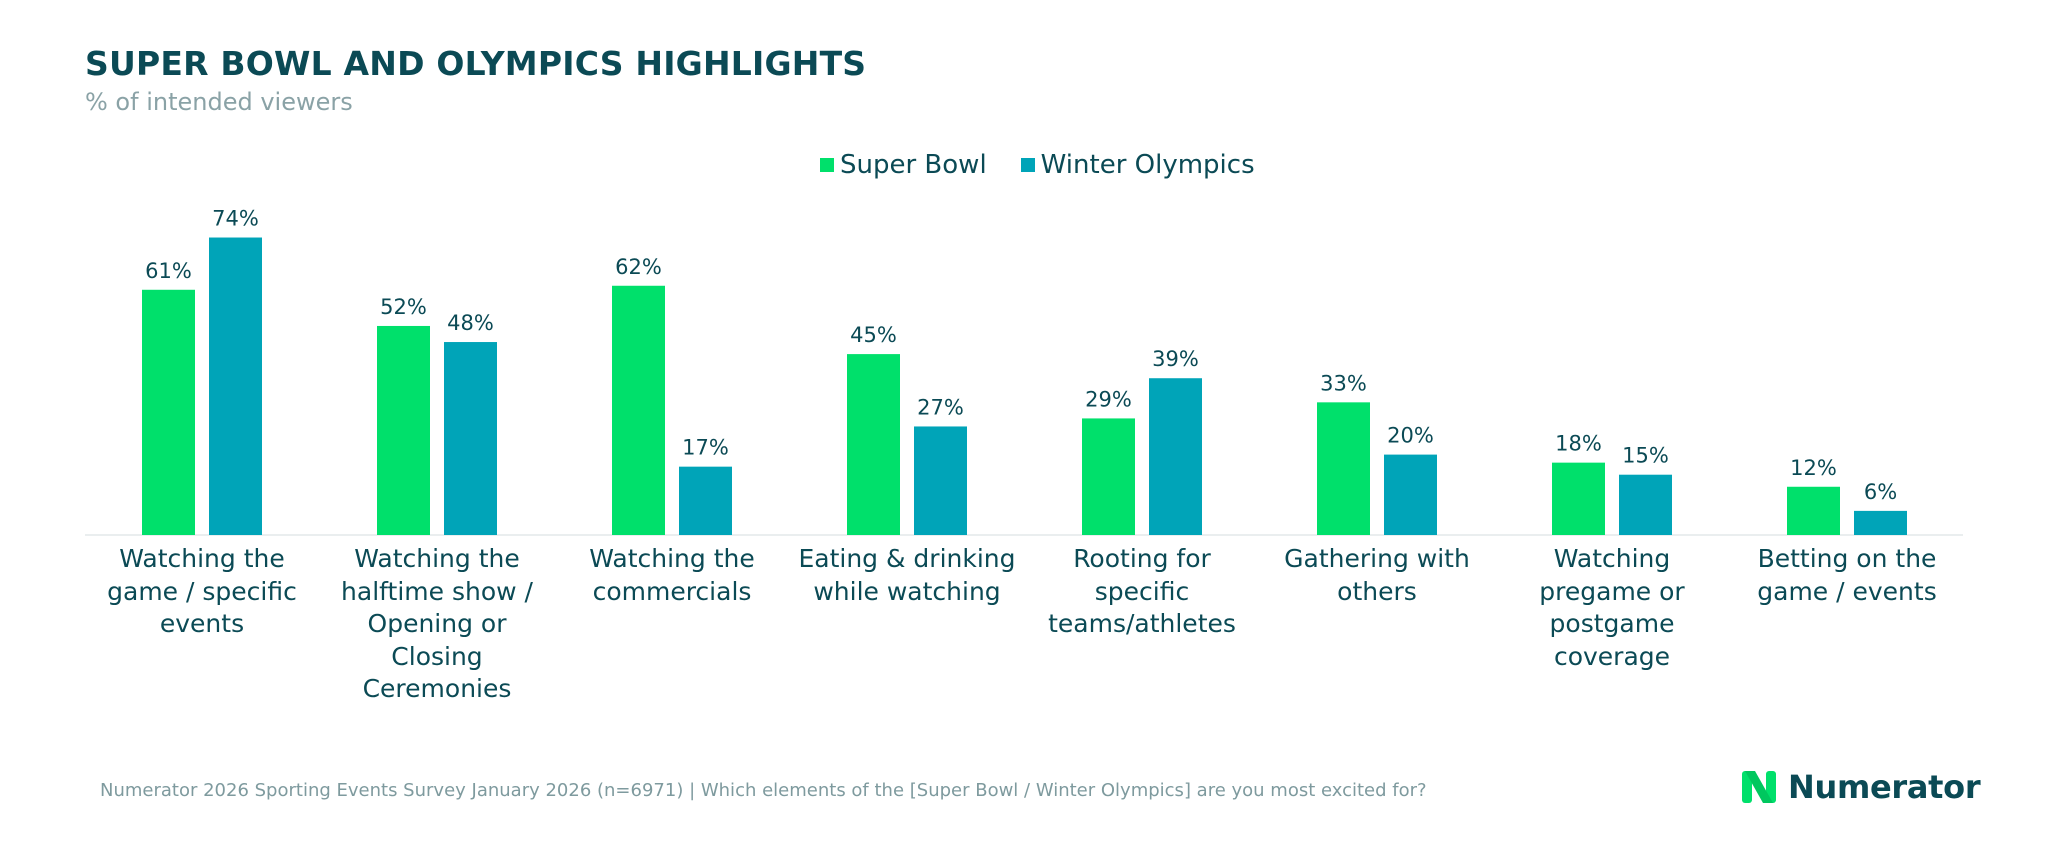  Describe the element at coordinates (1884, 787) in the screenshot. I see `logo-text: Numerator` at that location.